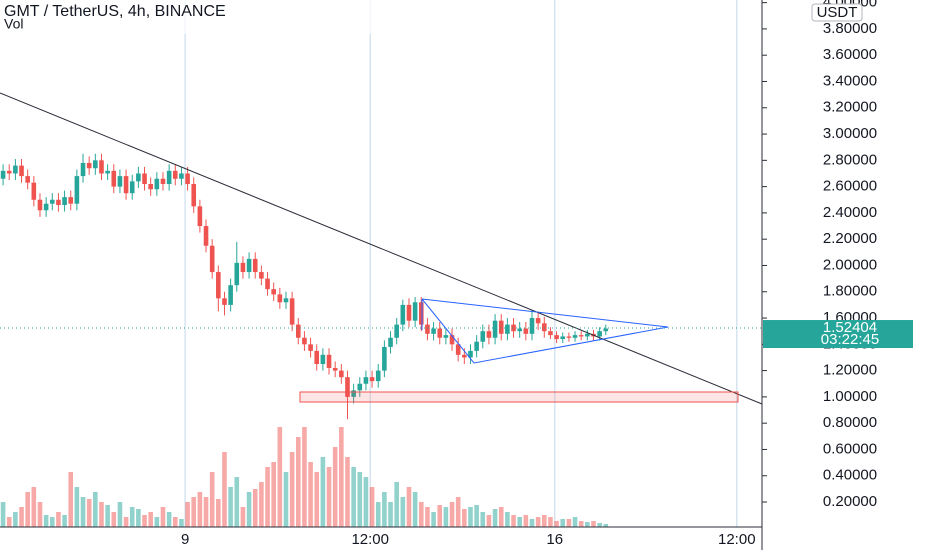  Describe the element at coordinates (850, 159) in the screenshot. I see `y-tick-label: 2.80000` at that location.